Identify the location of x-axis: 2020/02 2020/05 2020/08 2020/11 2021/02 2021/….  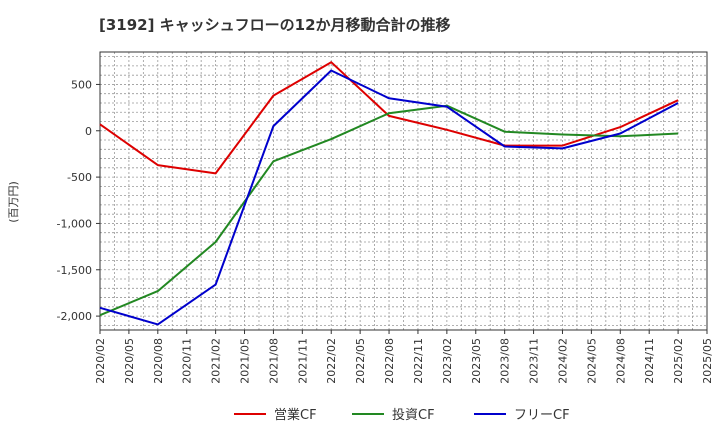
(404, 357).